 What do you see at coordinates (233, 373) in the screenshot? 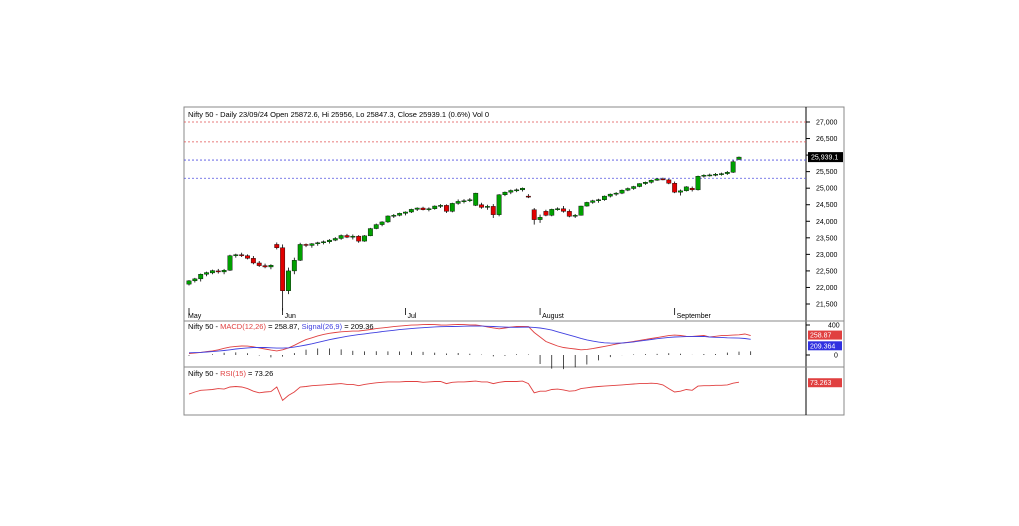
I see `rsi-header-label: RSI(15)` at bounding box center [233, 373].